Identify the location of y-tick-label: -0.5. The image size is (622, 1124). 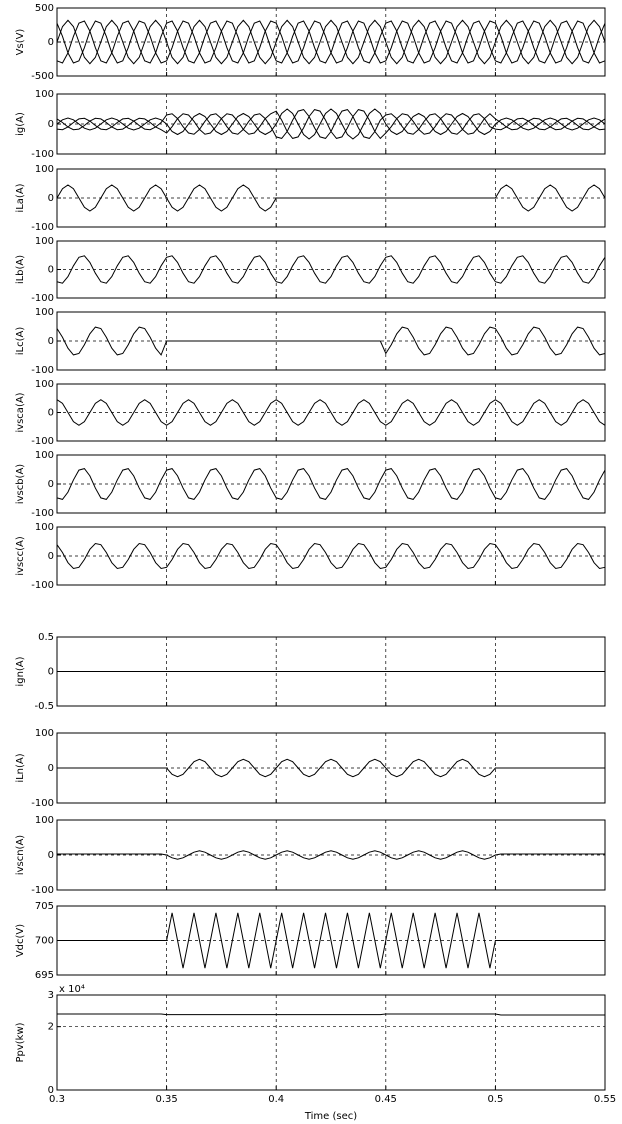
(44, 706).